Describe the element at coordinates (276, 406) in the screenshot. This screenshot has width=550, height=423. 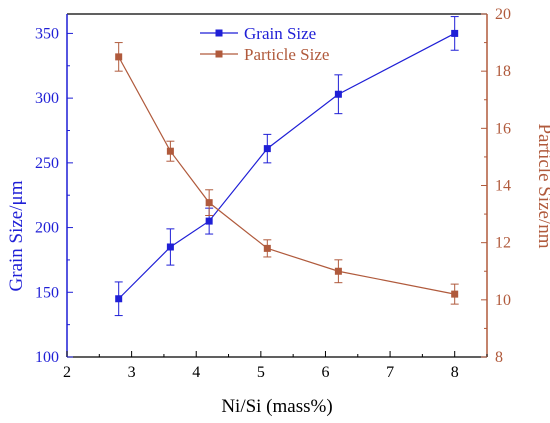
I see `x-axis-label: Ni/Si (mass%)` at that location.